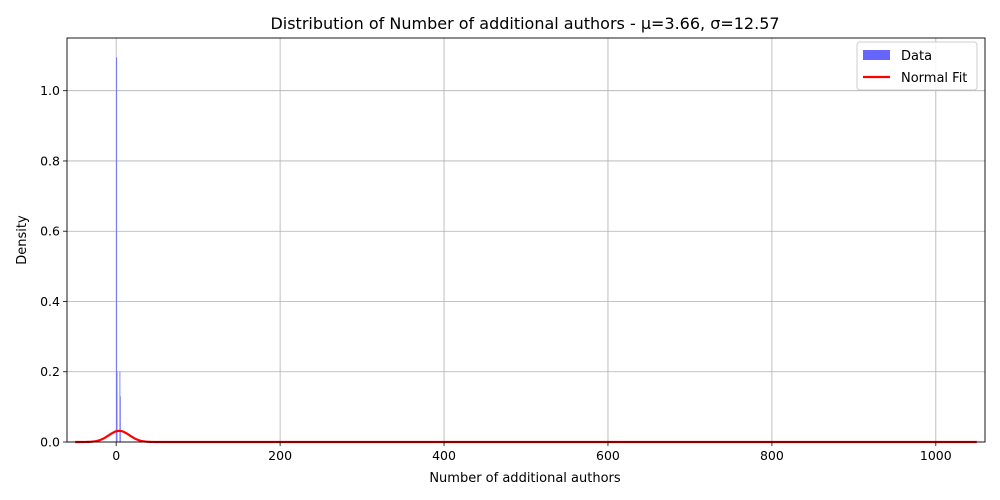 The image size is (1000, 500). Describe the element at coordinates (50, 160) in the screenshot. I see `y-tick-label: 0.8` at that location.